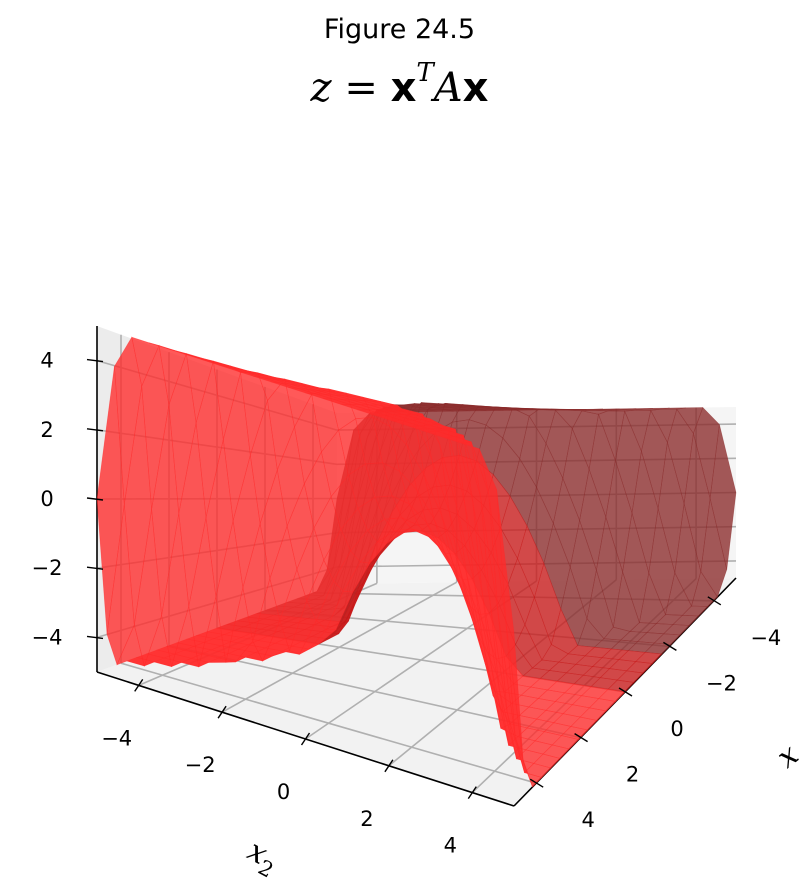 The width and height of the screenshot is (799, 882). I want to click on z-tick-label: −4, so click(47, 637).